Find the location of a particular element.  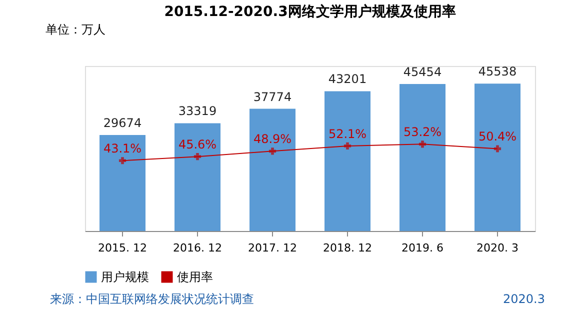

x-tick-label: 2018. 12 is located at coordinates (347, 248).